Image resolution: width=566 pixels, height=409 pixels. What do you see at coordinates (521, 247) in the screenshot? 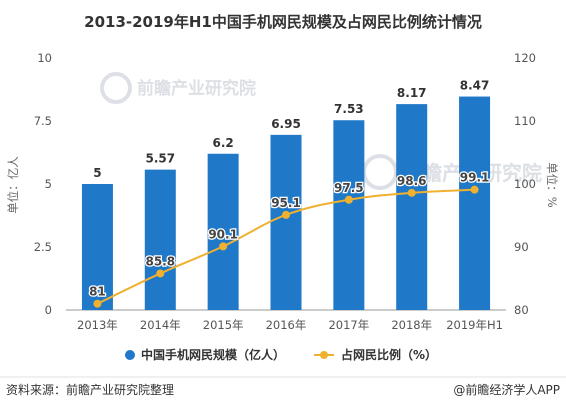
I see `y-right-tick-label: 90` at bounding box center [521, 247].